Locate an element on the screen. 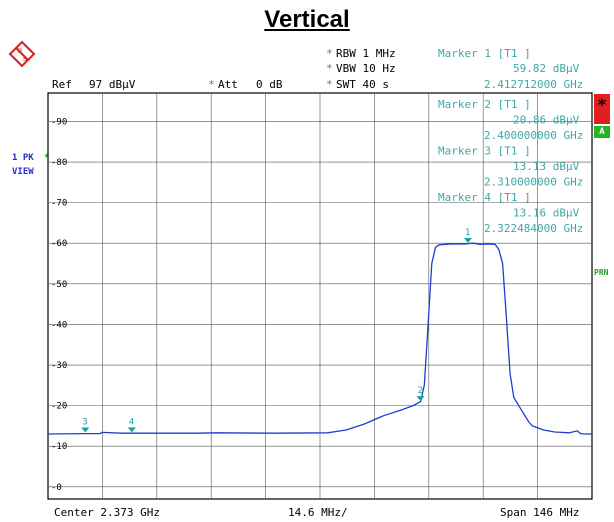 The width and height of the screenshot is (614, 522). y-tick-label: -10 is located at coordinates (59, 447).